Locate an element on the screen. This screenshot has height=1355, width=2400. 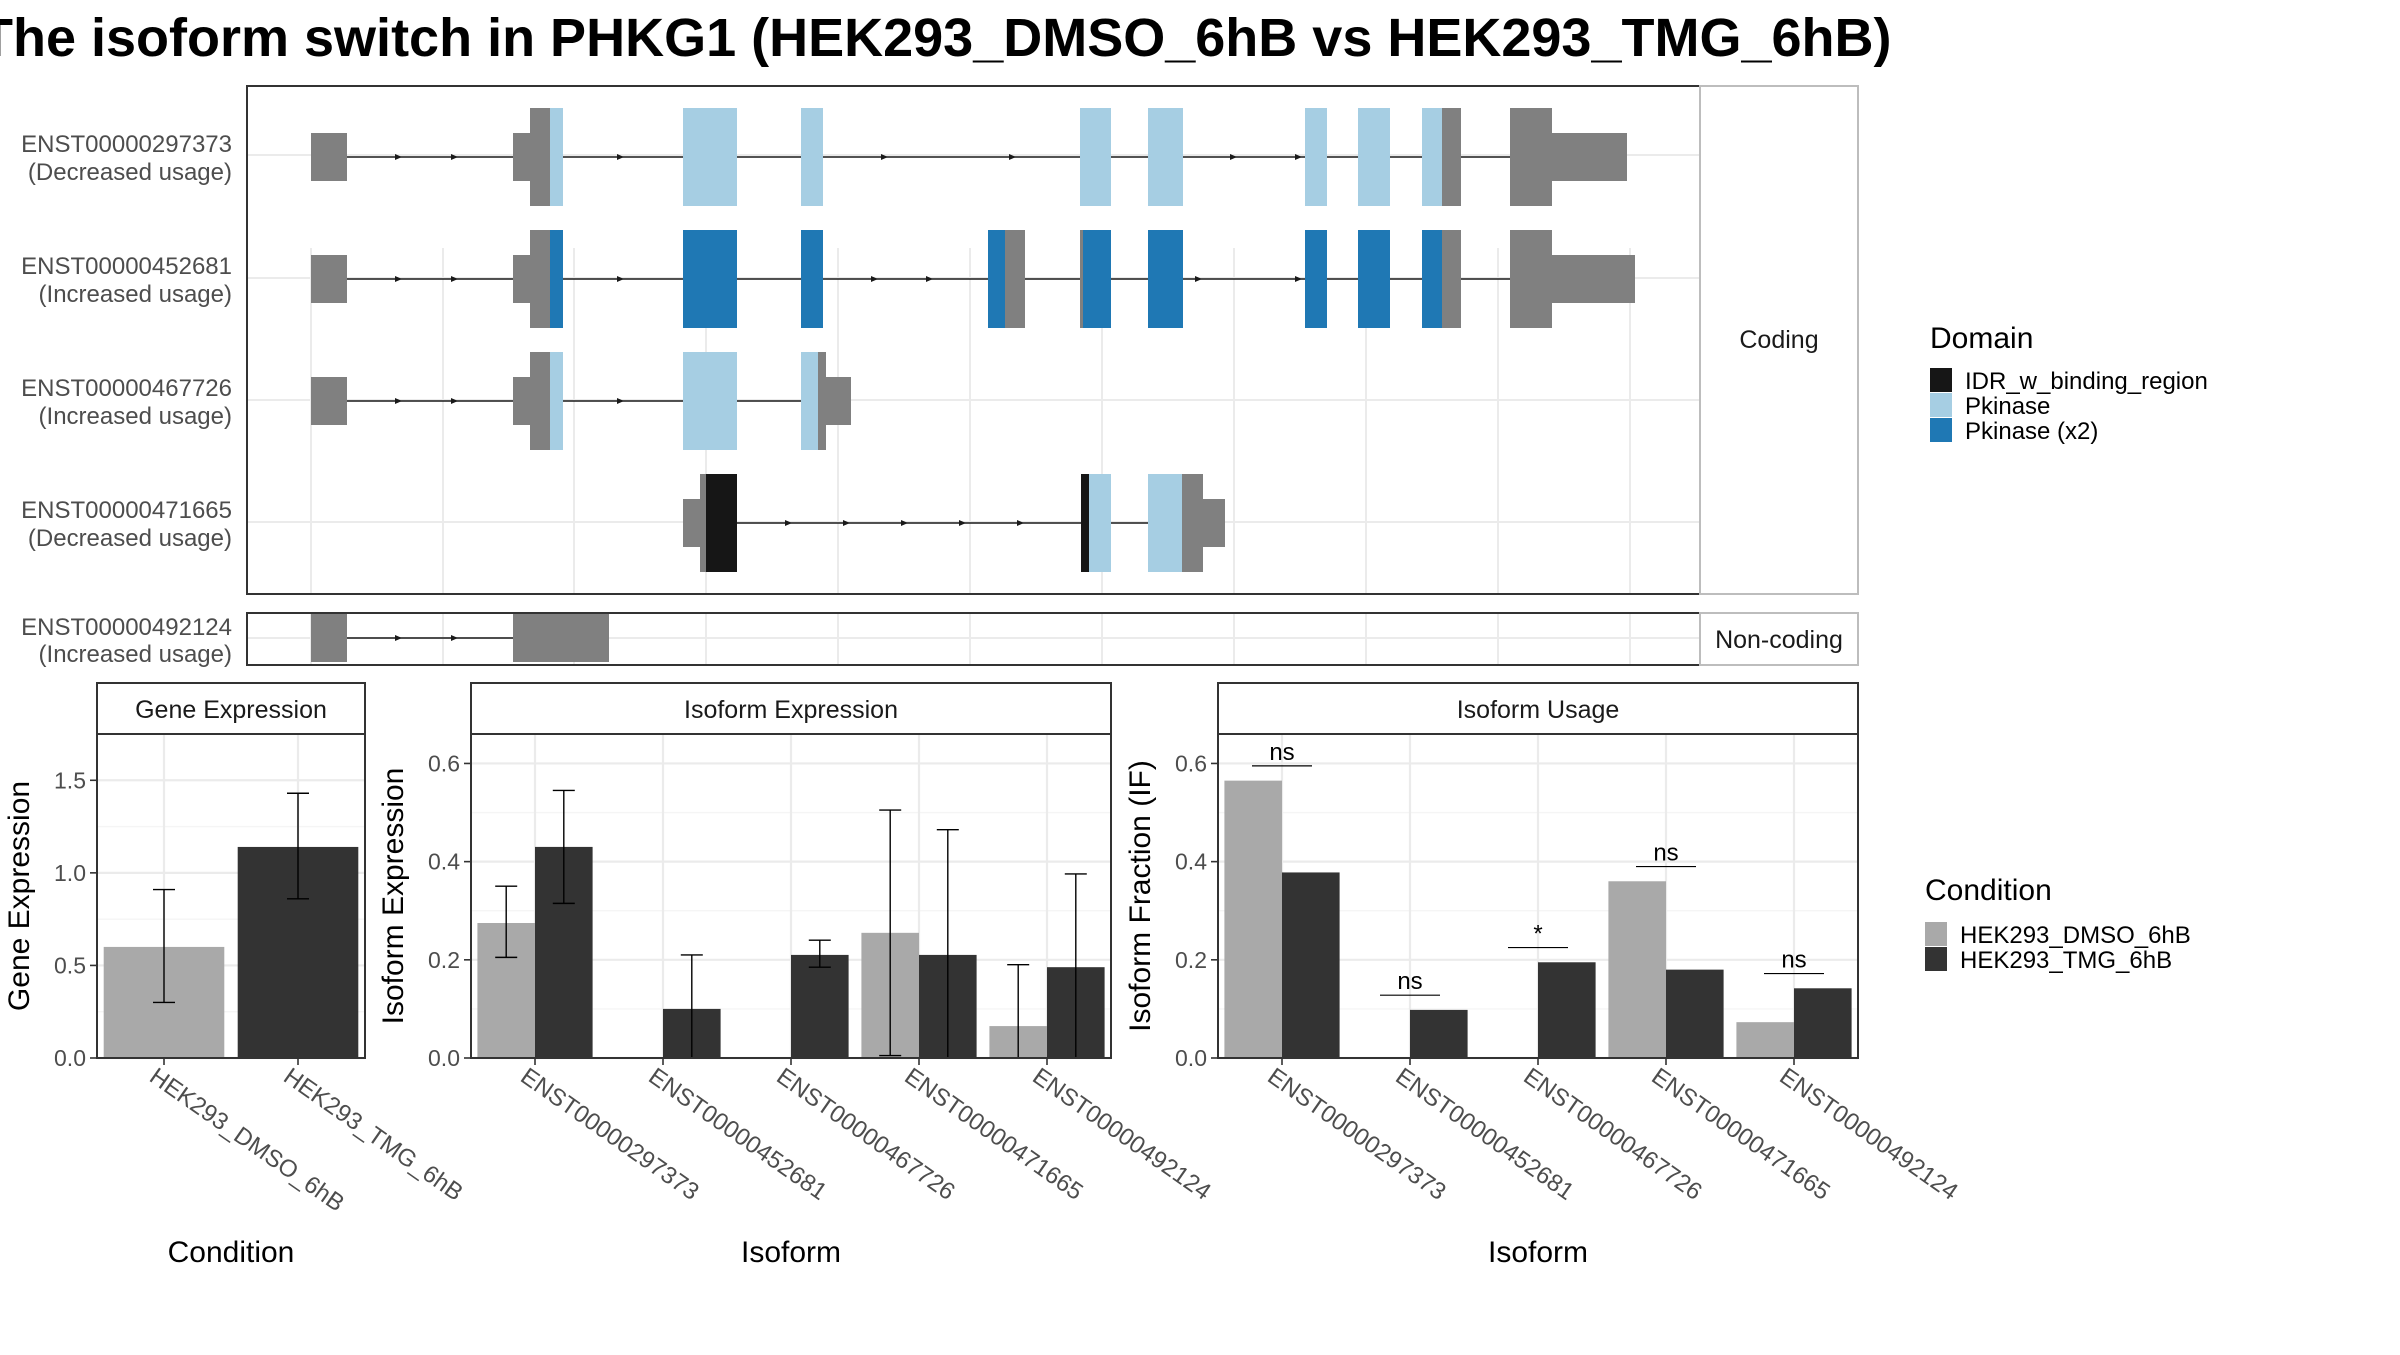
condition-legend-title: Condition is located at coordinates (1988, 890).